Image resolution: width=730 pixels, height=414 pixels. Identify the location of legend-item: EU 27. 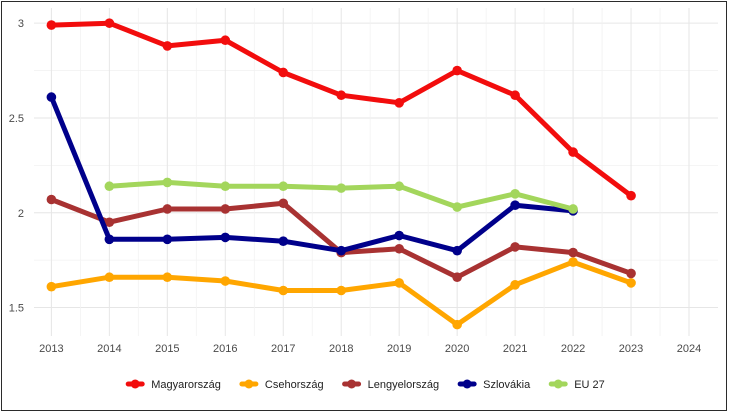
(576, 385).